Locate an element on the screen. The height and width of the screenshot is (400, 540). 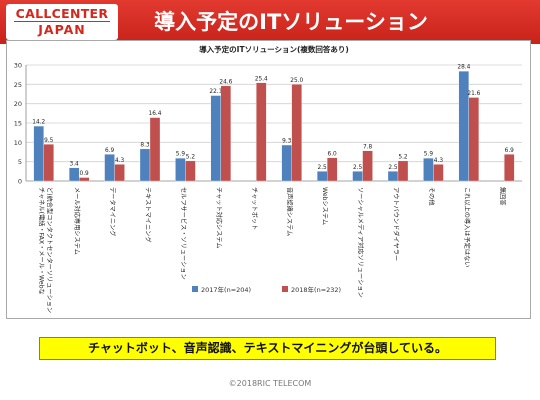
x-tick-label: 無回答 is located at coordinates (502, 196).